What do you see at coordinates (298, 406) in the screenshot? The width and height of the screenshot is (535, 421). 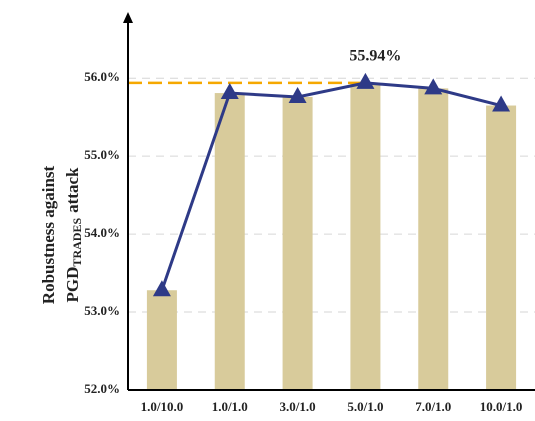 I see `x-tick-label: 3.0/1.0` at bounding box center [298, 406].